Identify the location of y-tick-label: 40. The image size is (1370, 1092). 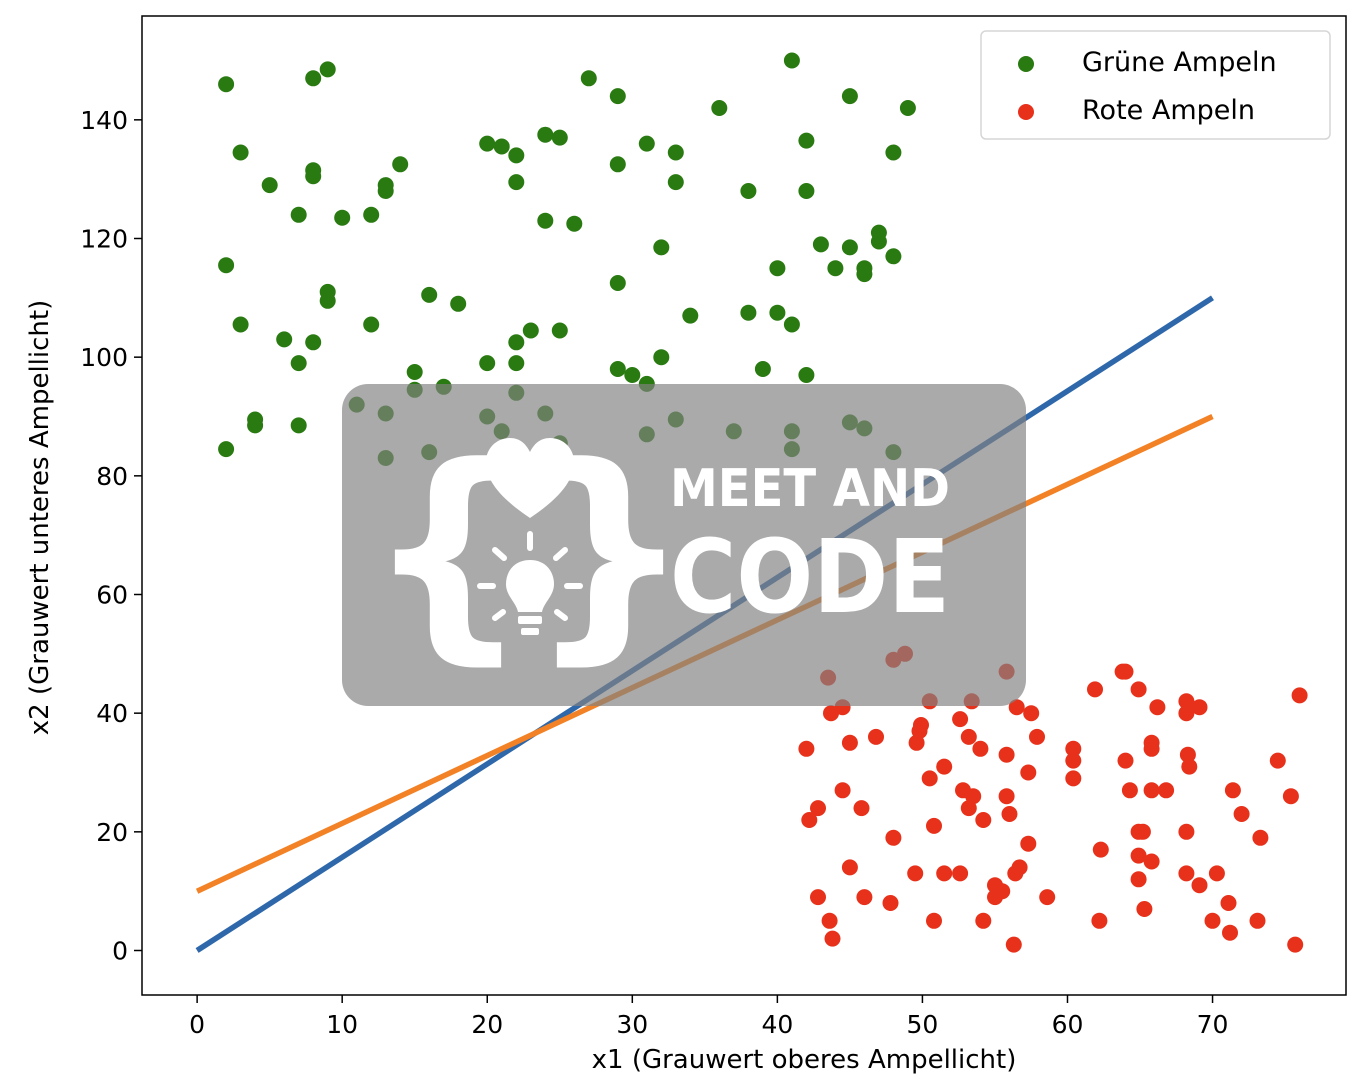
(112, 713).